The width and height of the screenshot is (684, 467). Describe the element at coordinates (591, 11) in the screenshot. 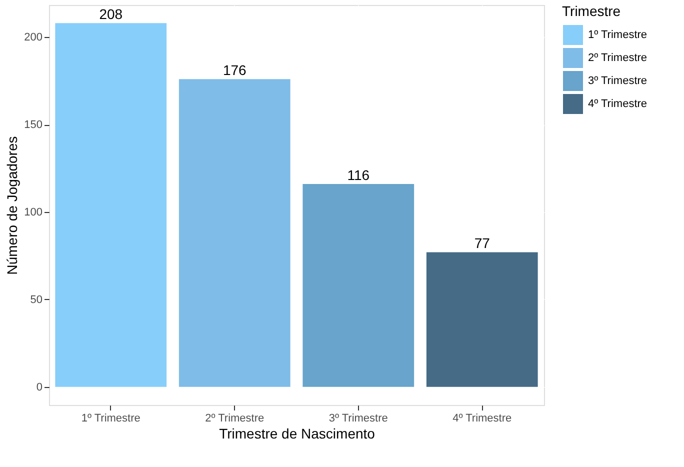

I see `legend-title: Trimestre` at that location.